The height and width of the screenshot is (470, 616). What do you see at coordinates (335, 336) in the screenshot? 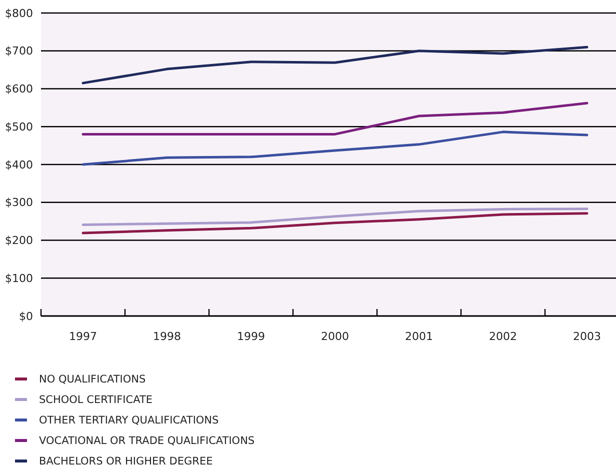
I see `x-tick-label: 2000` at bounding box center [335, 336].